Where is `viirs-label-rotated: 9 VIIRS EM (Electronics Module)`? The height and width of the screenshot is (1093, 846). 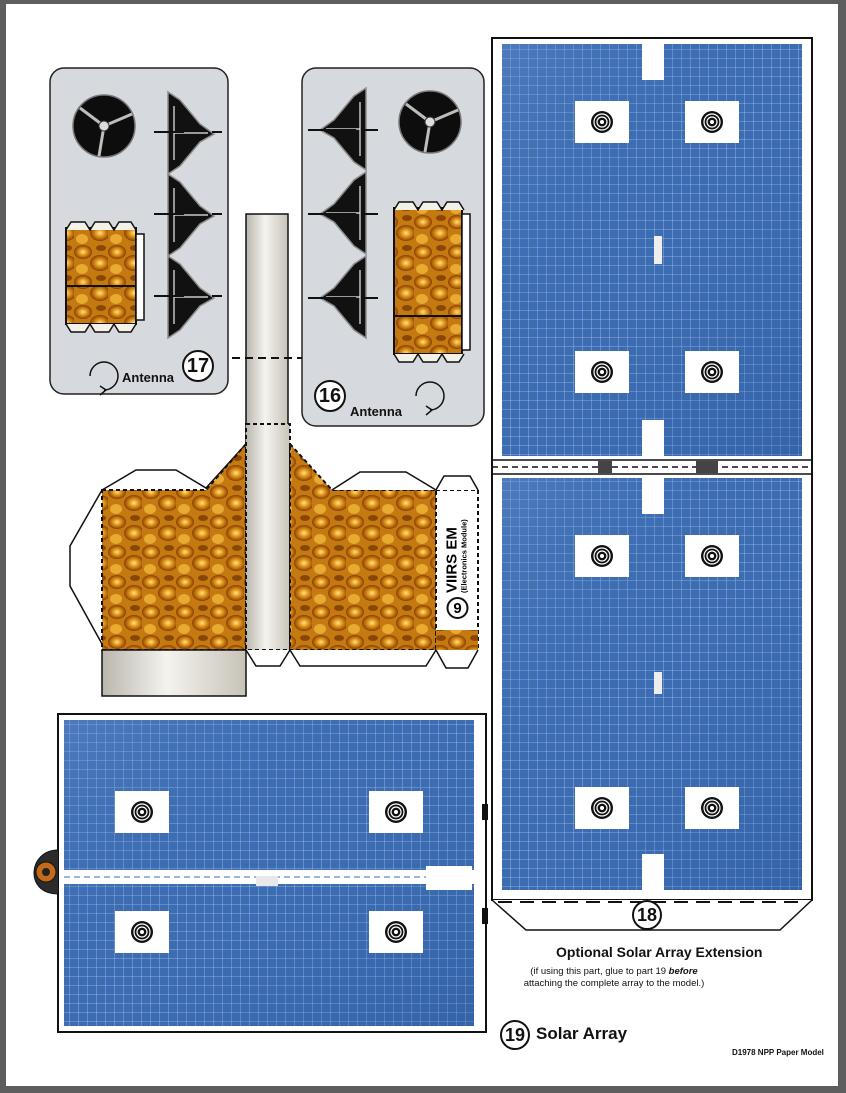 viirs-label-rotated: 9 VIIRS EM (Electronics Module) is located at coordinates (456, 556).